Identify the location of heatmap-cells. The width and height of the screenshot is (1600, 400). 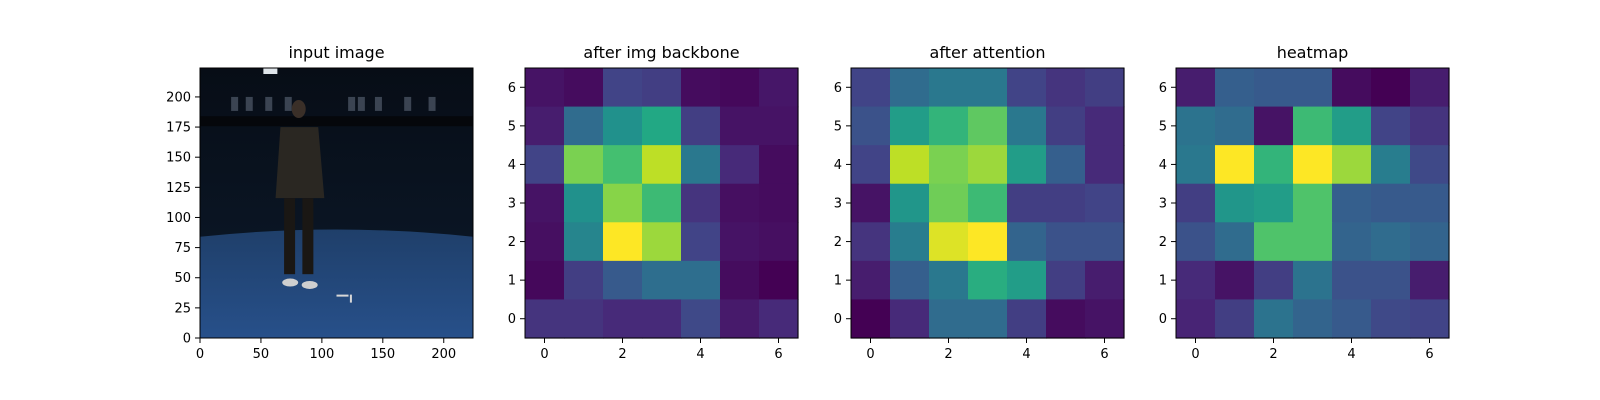
(988, 203).